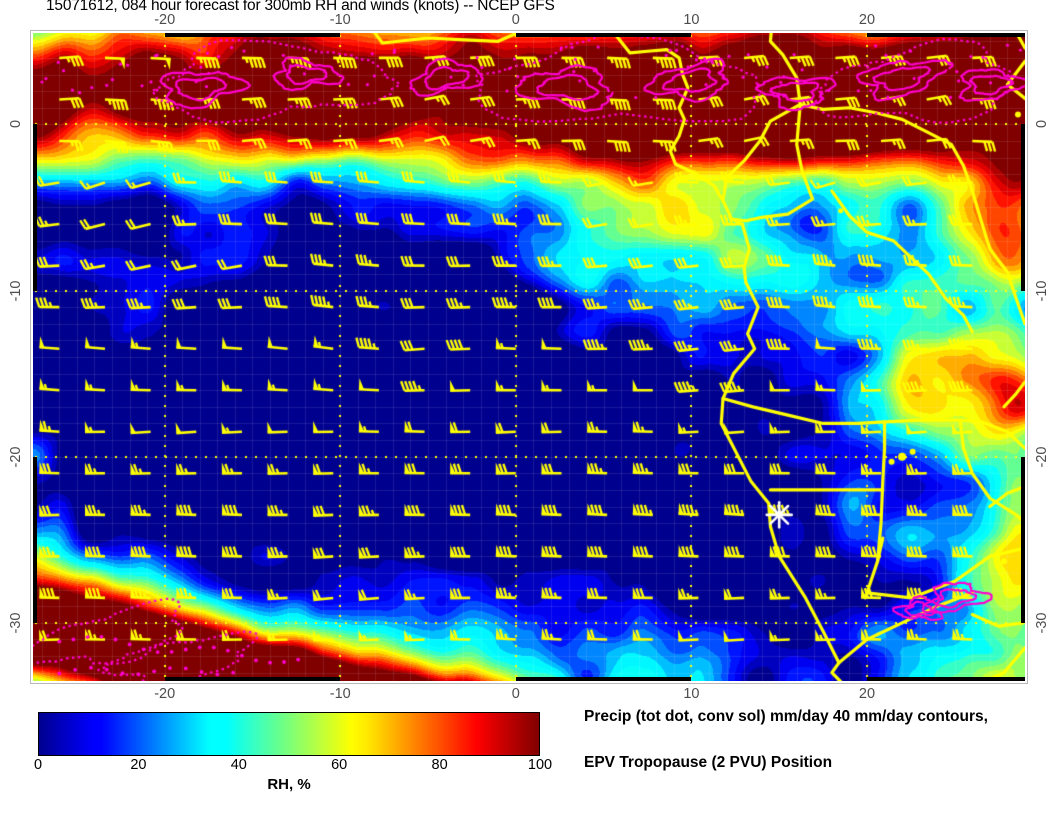  What do you see at coordinates (339, 765) in the screenshot?
I see `colorbar-tick-3: 60` at bounding box center [339, 765].